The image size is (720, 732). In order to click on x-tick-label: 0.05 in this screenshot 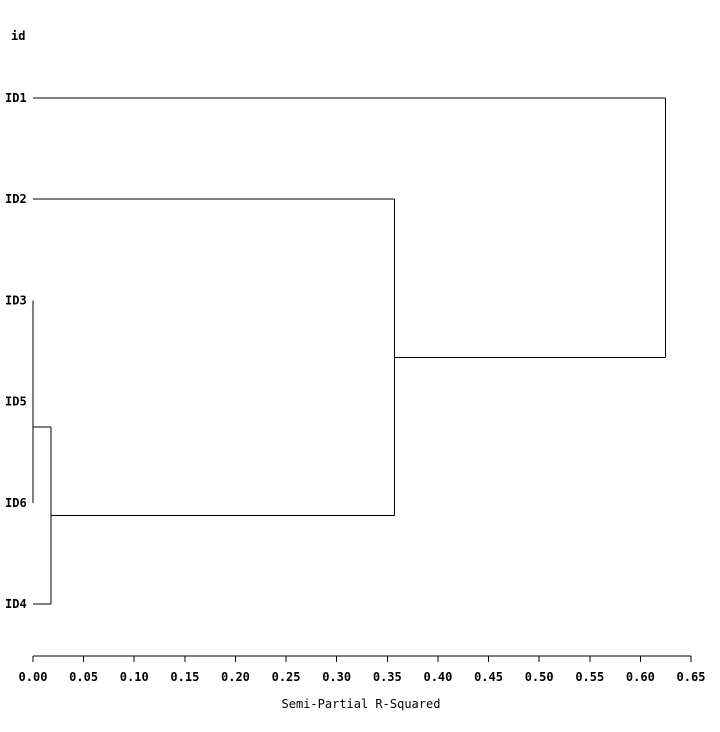, I will do `click(83, 677)`.